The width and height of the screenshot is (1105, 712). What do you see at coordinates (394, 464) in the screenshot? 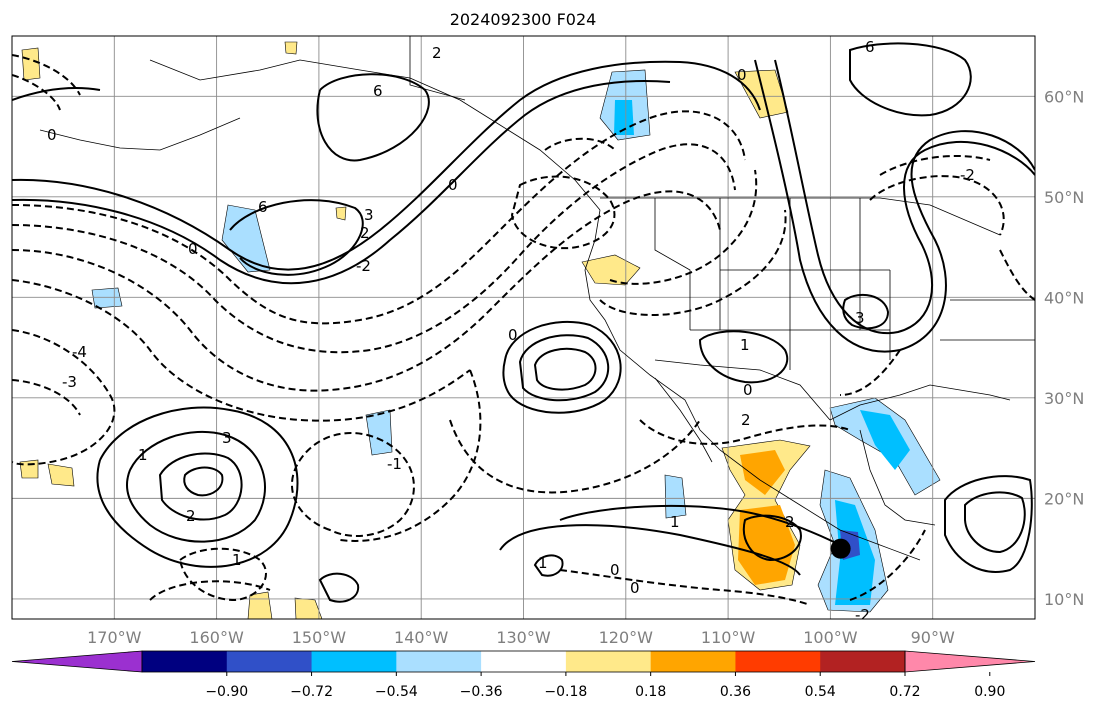
I see `contour-label: -1` at bounding box center [394, 464].